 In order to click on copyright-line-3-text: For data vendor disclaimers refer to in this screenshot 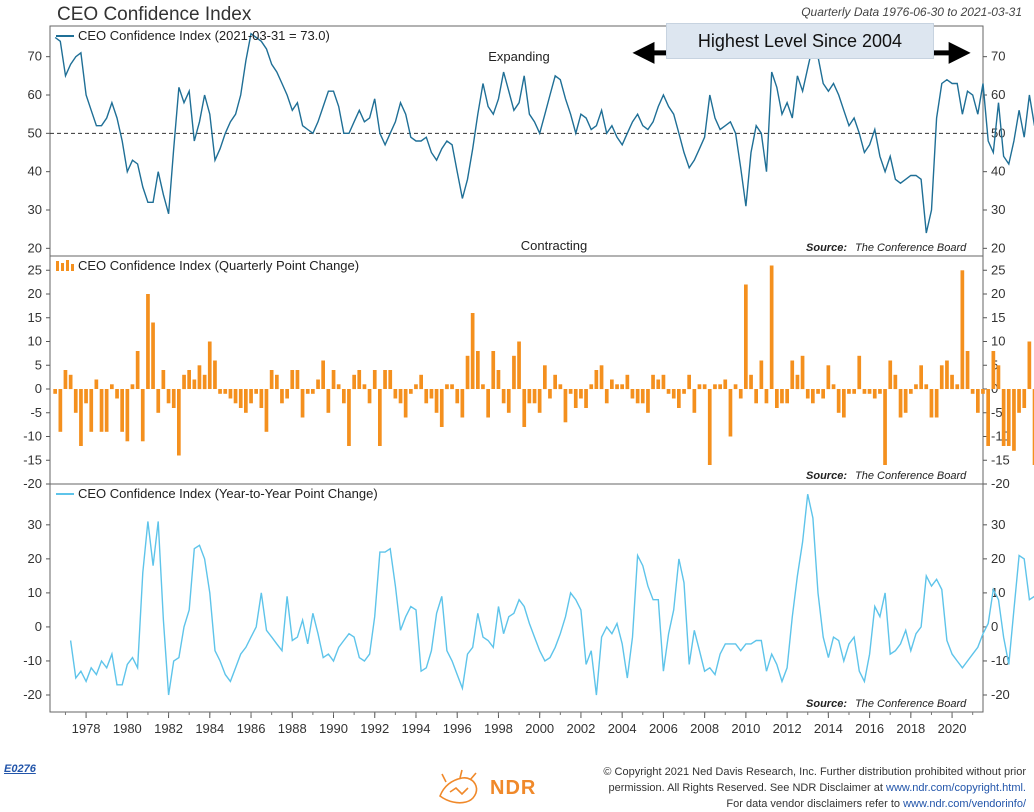, I will do `click(813, 804)`.